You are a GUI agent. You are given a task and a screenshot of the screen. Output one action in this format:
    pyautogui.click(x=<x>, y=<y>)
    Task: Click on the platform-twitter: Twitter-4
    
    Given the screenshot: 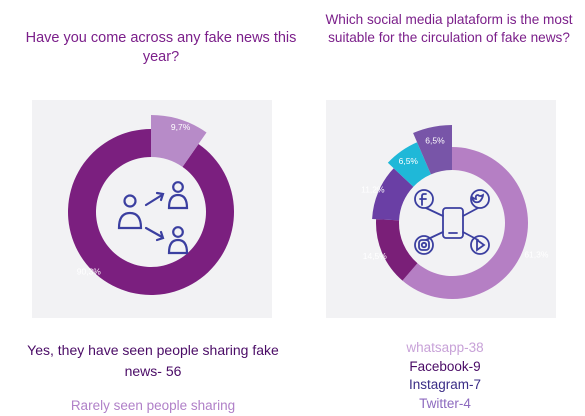 What is the action you would take?
    pyautogui.click(x=445, y=403)
    